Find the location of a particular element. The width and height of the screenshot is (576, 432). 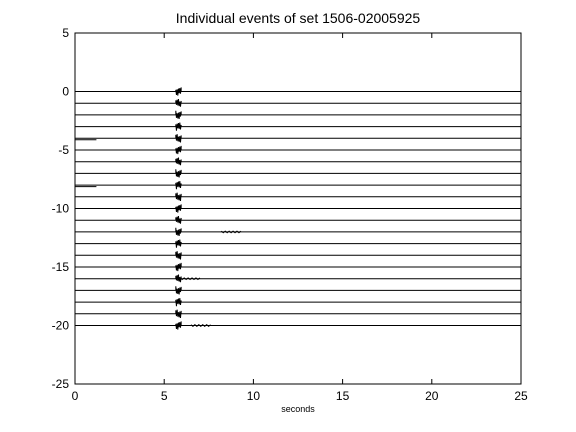

y-tick-label: -5 is located at coordinates (63, 150).